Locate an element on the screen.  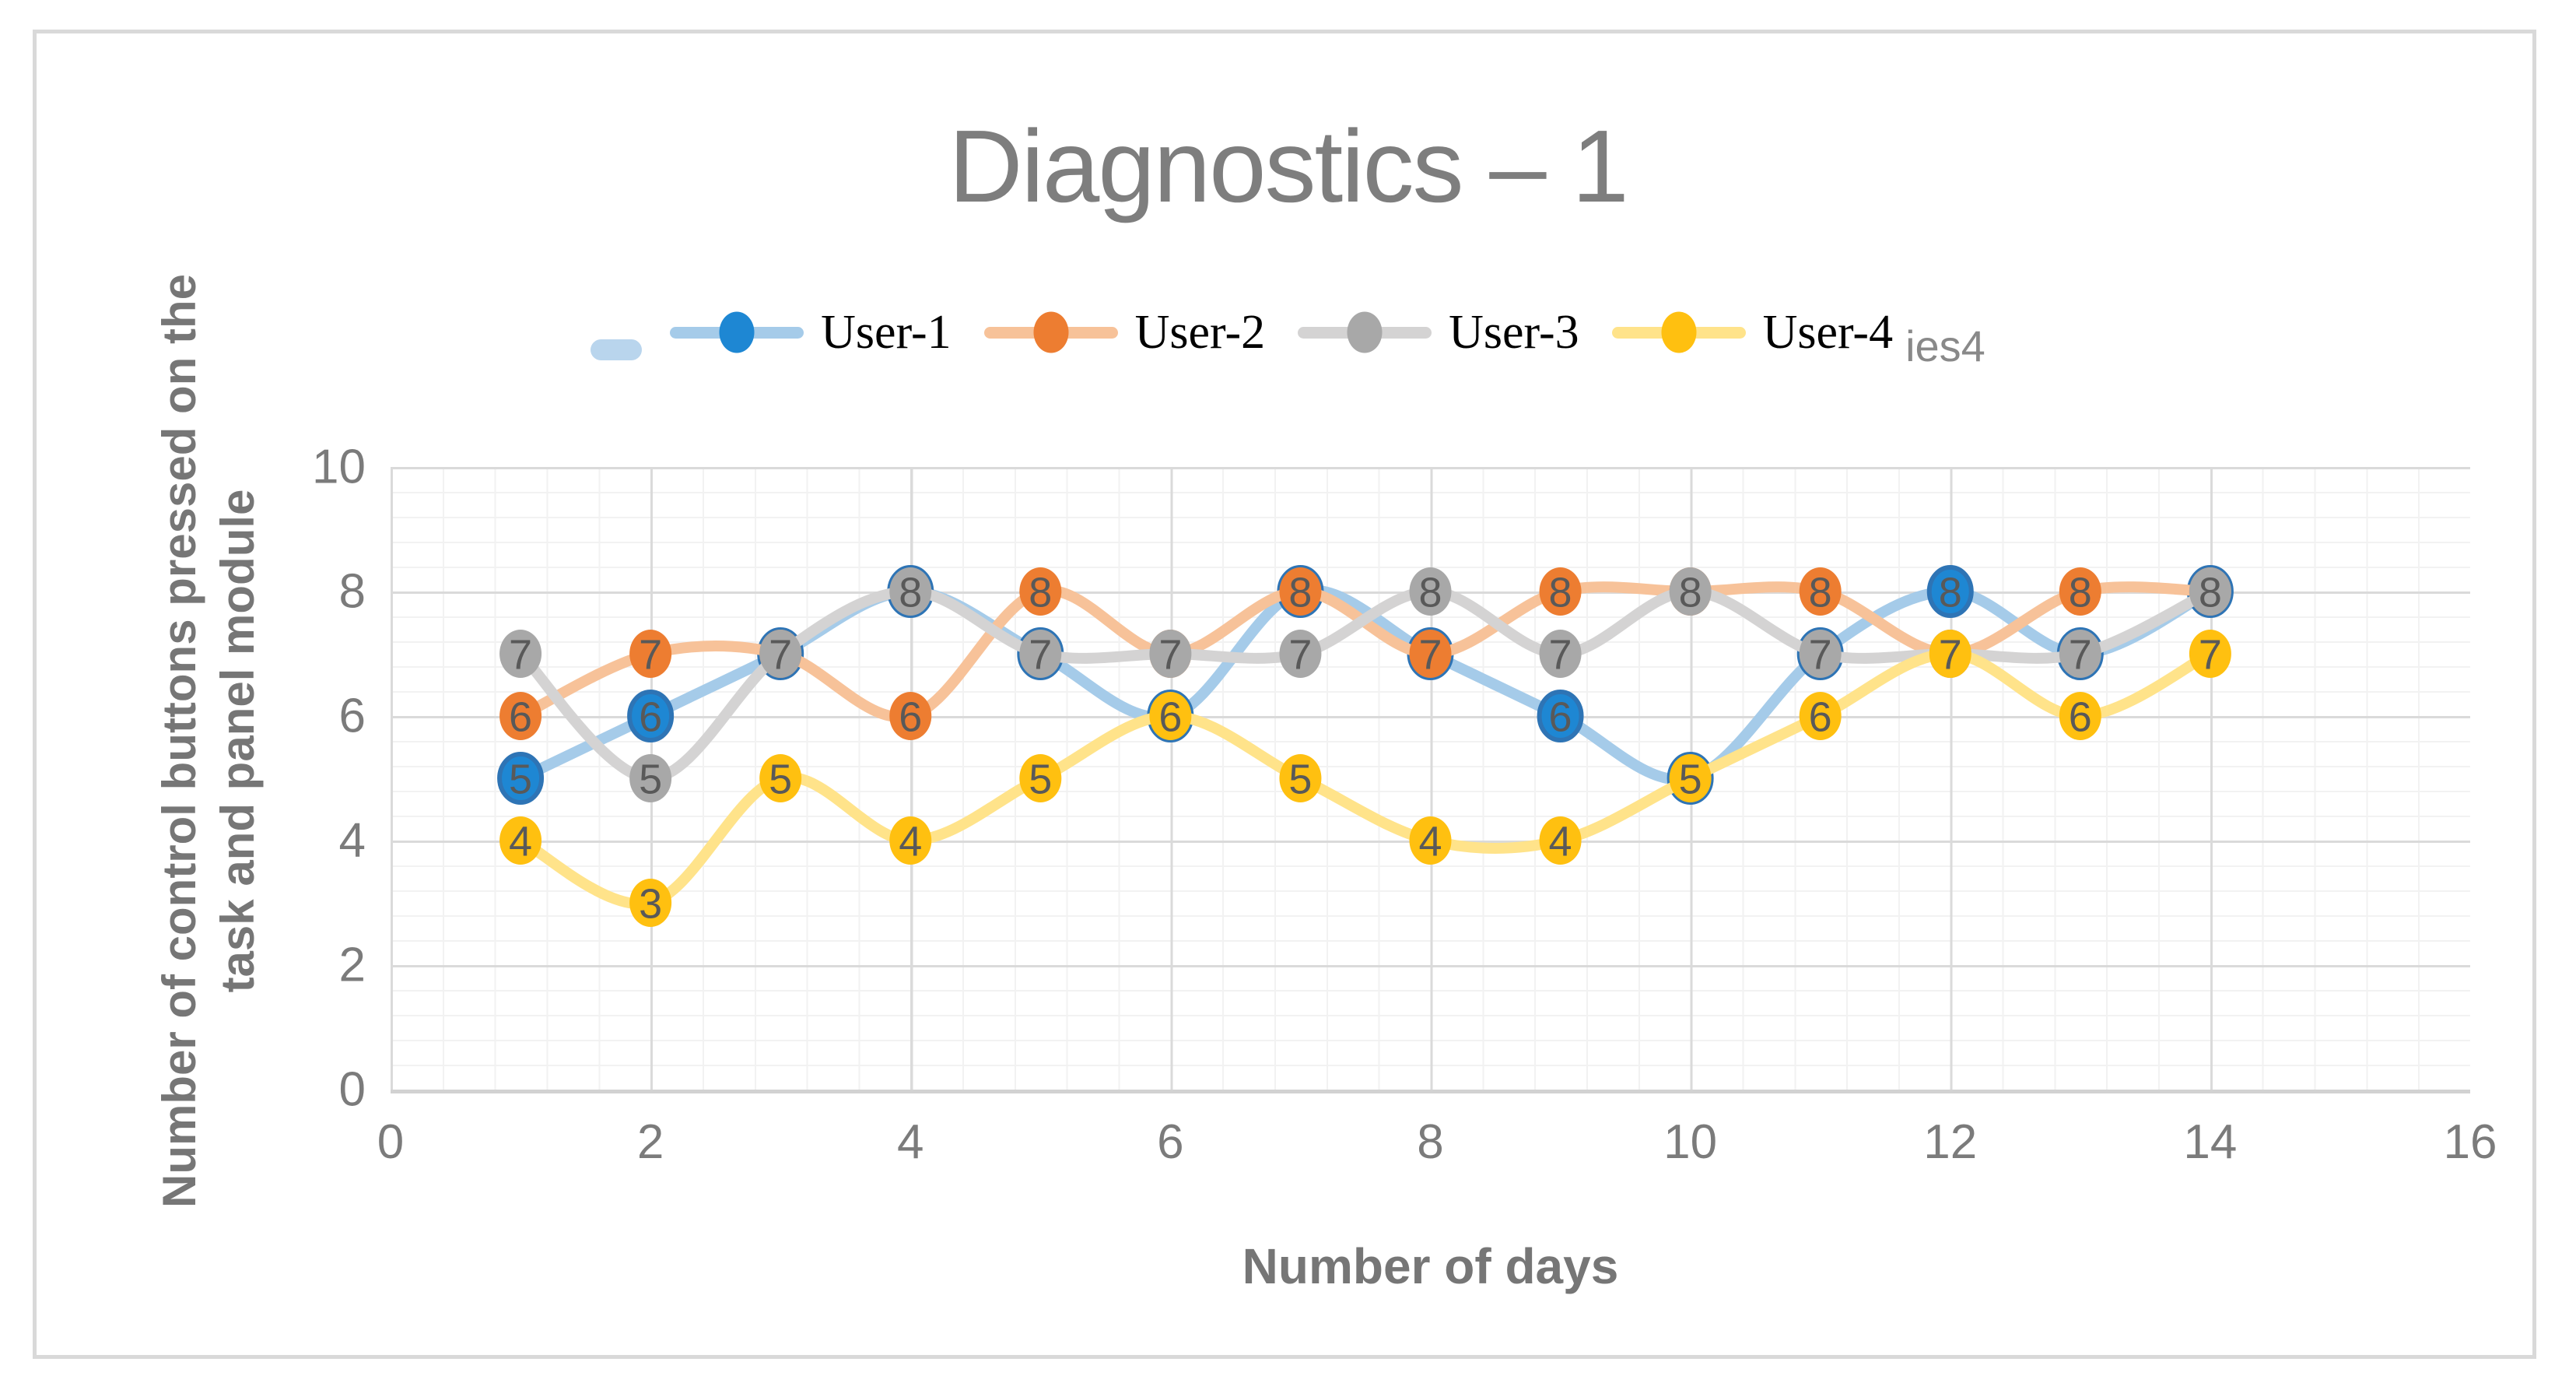
data-point-user-2-day2 is located at coordinates (650, 654).